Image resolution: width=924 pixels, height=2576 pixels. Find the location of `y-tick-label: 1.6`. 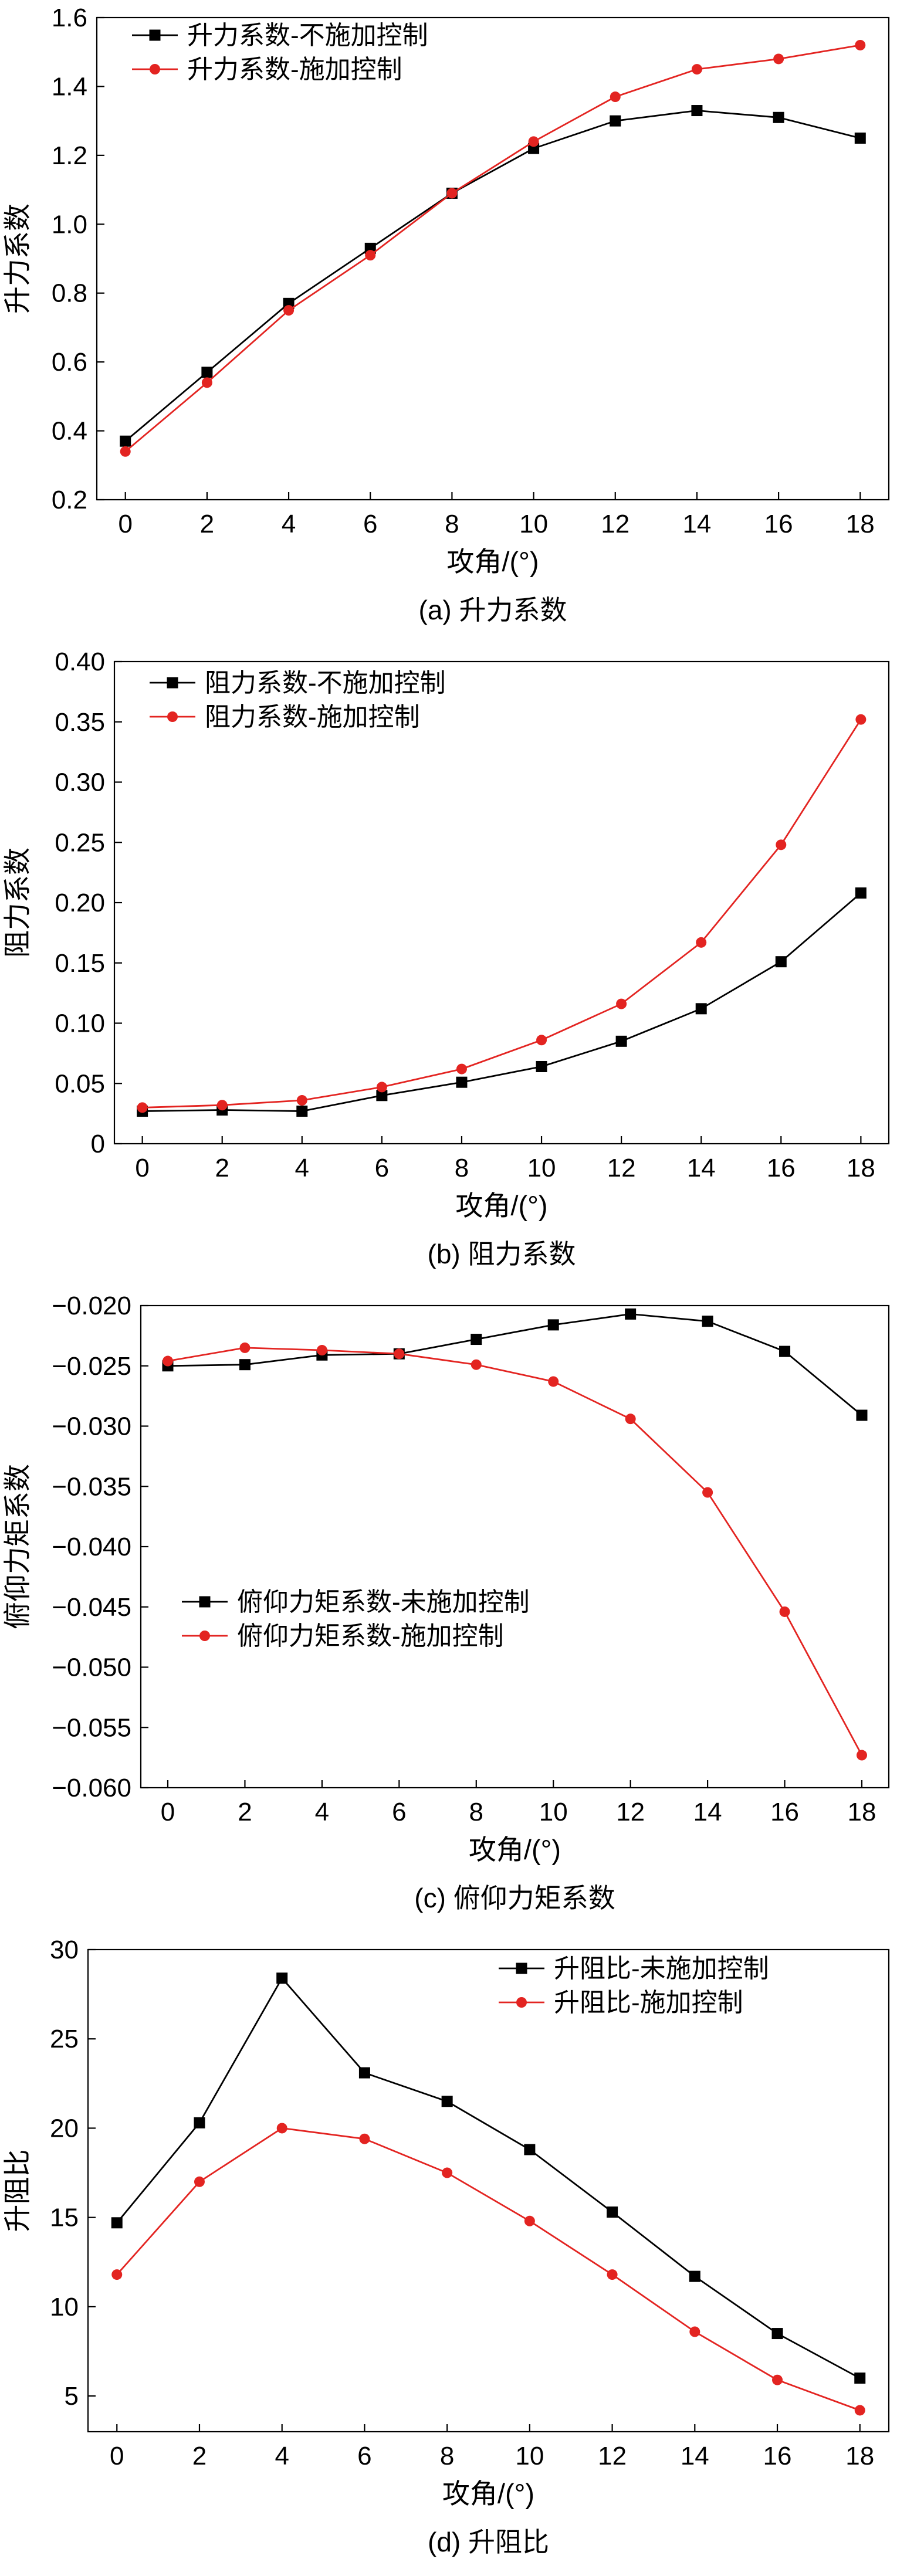

y-tick-label: 1.6 is located at coordinates (69, 18).